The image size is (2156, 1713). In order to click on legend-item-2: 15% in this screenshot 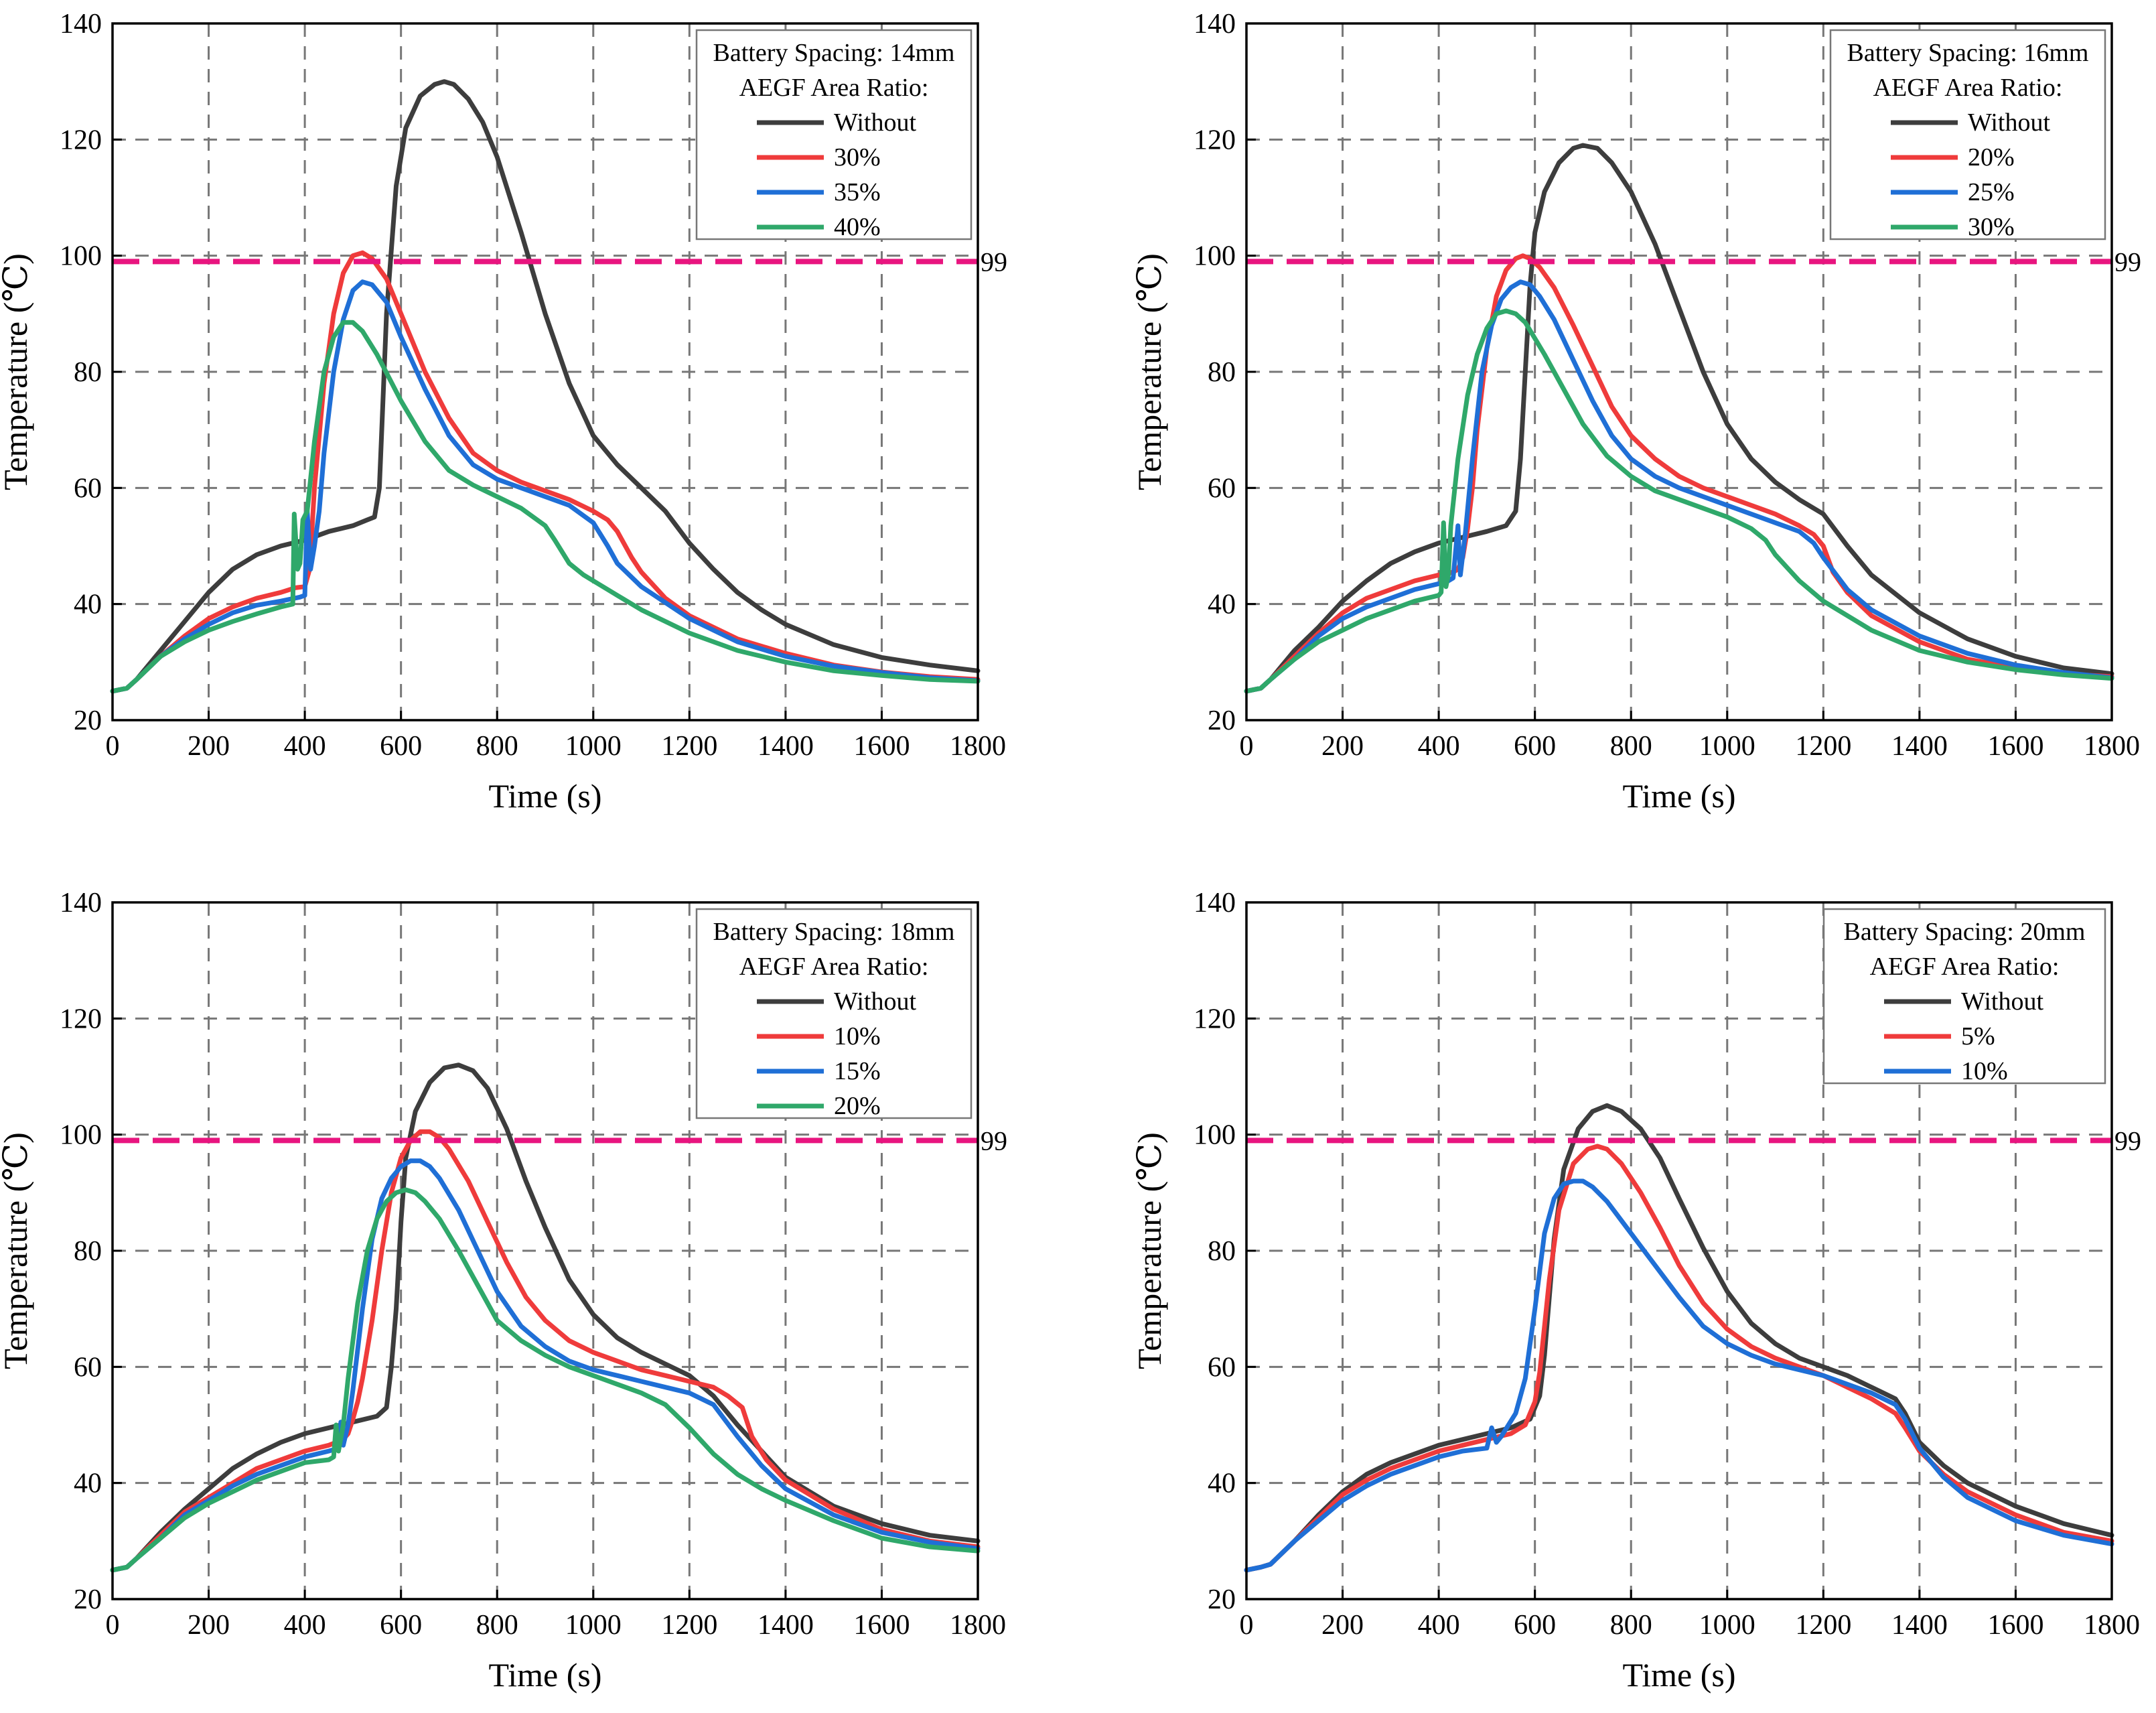, I will do `click(857, 1071)`.